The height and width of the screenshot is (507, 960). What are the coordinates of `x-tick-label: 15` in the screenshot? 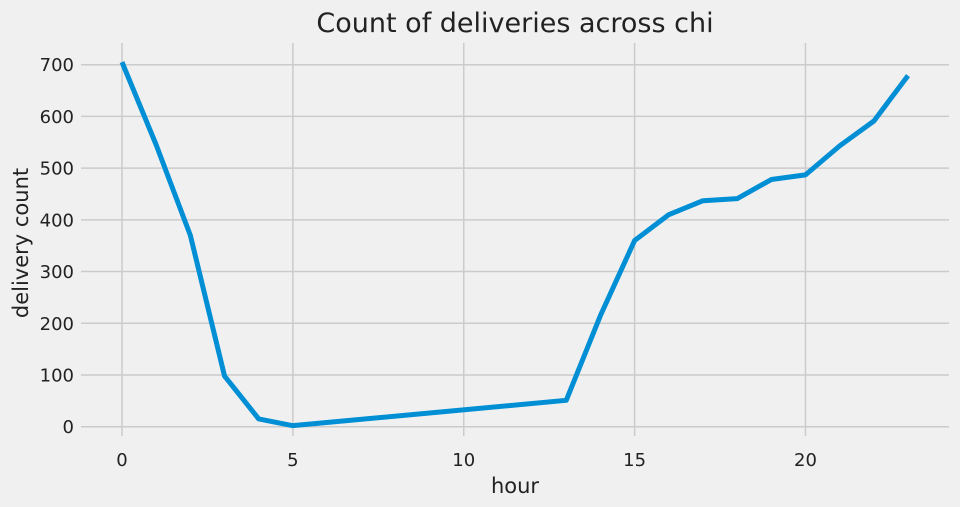 It's located at (634, 460).